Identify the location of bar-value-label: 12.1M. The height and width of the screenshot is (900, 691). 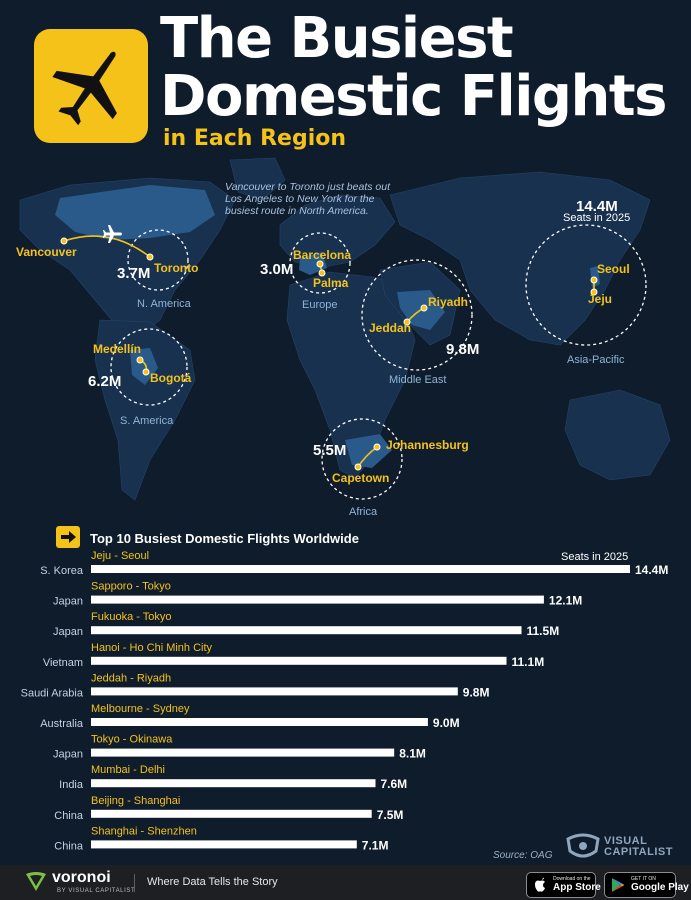
(565, 601).